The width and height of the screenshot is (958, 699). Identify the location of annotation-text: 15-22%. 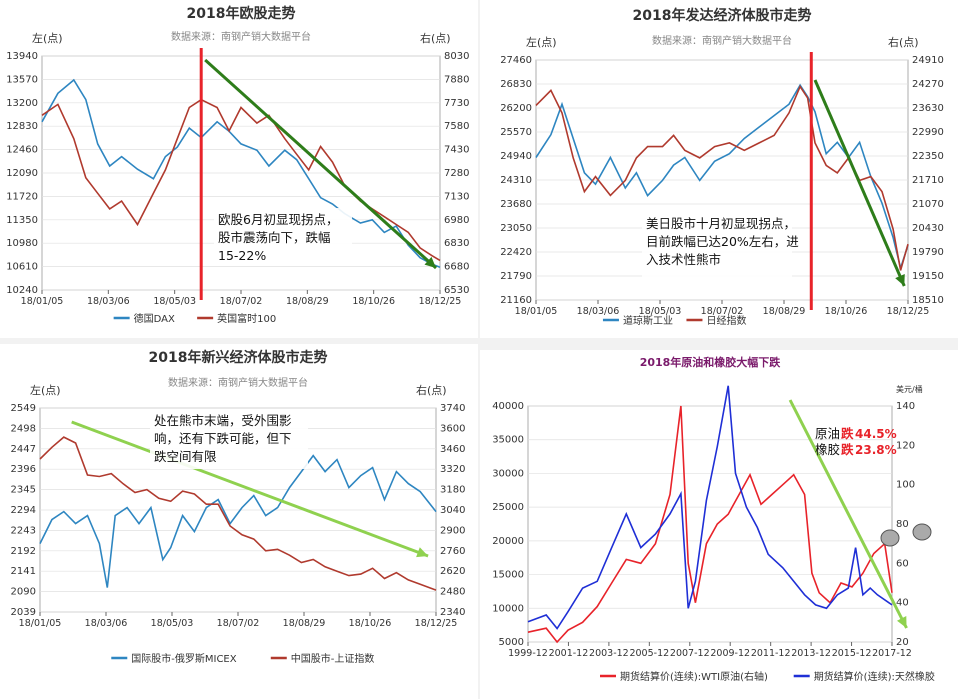
(242, 255).